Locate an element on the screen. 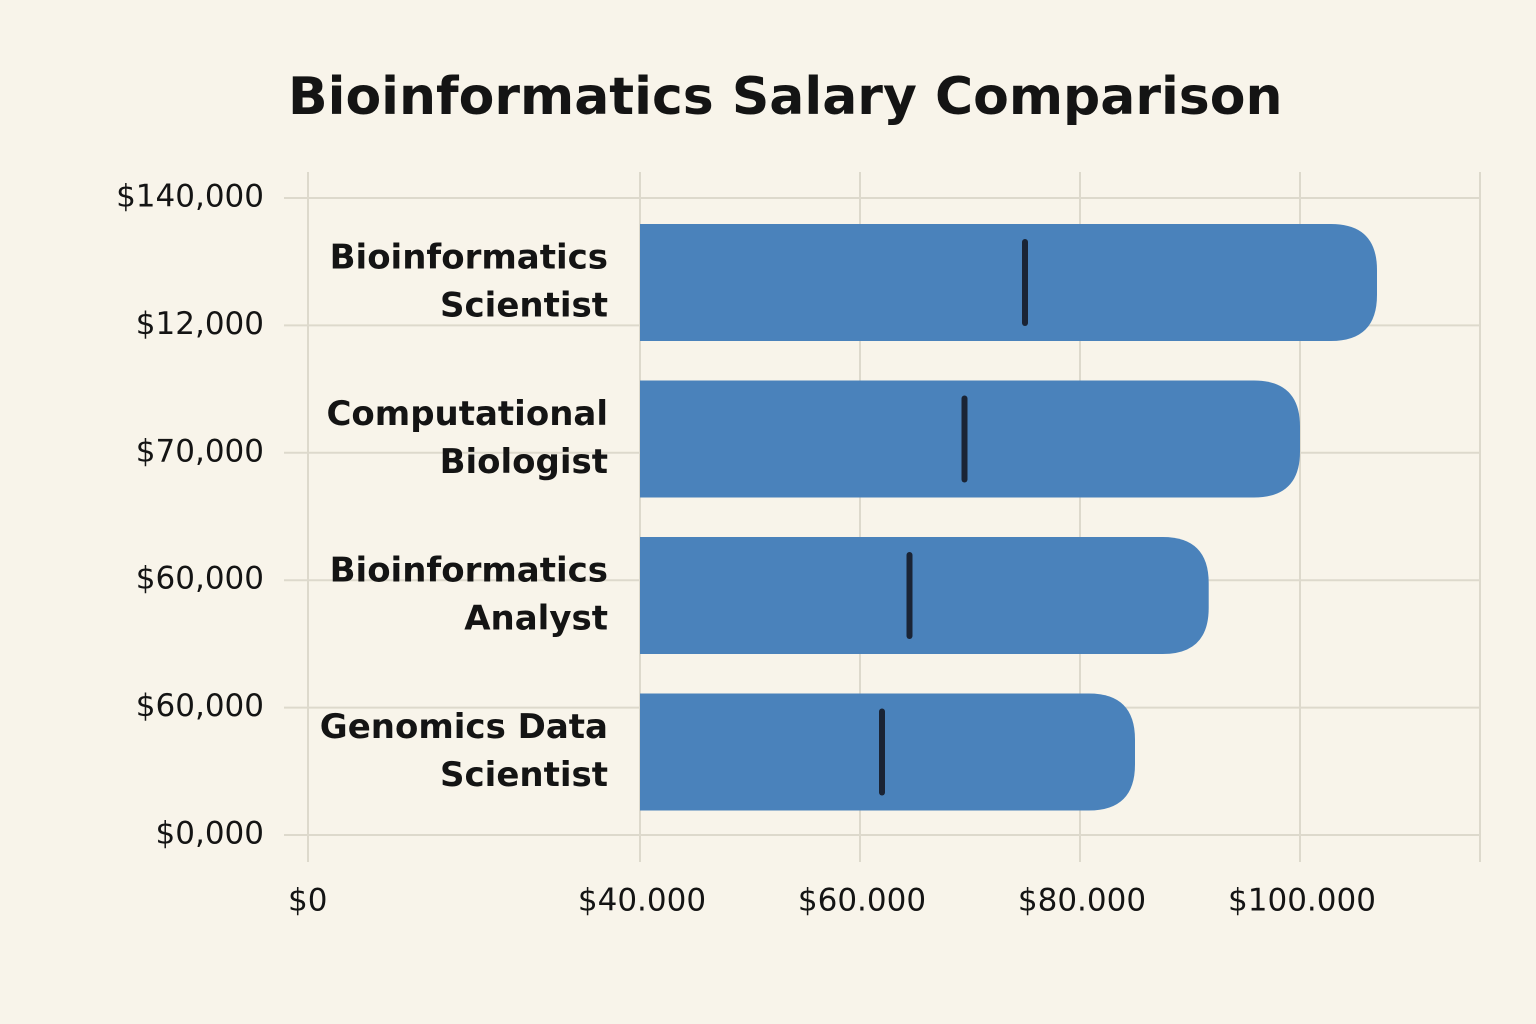 The image size is (1536, 1024). category-label: Bioinformatics Scientist is located at coordinates (469, 281).